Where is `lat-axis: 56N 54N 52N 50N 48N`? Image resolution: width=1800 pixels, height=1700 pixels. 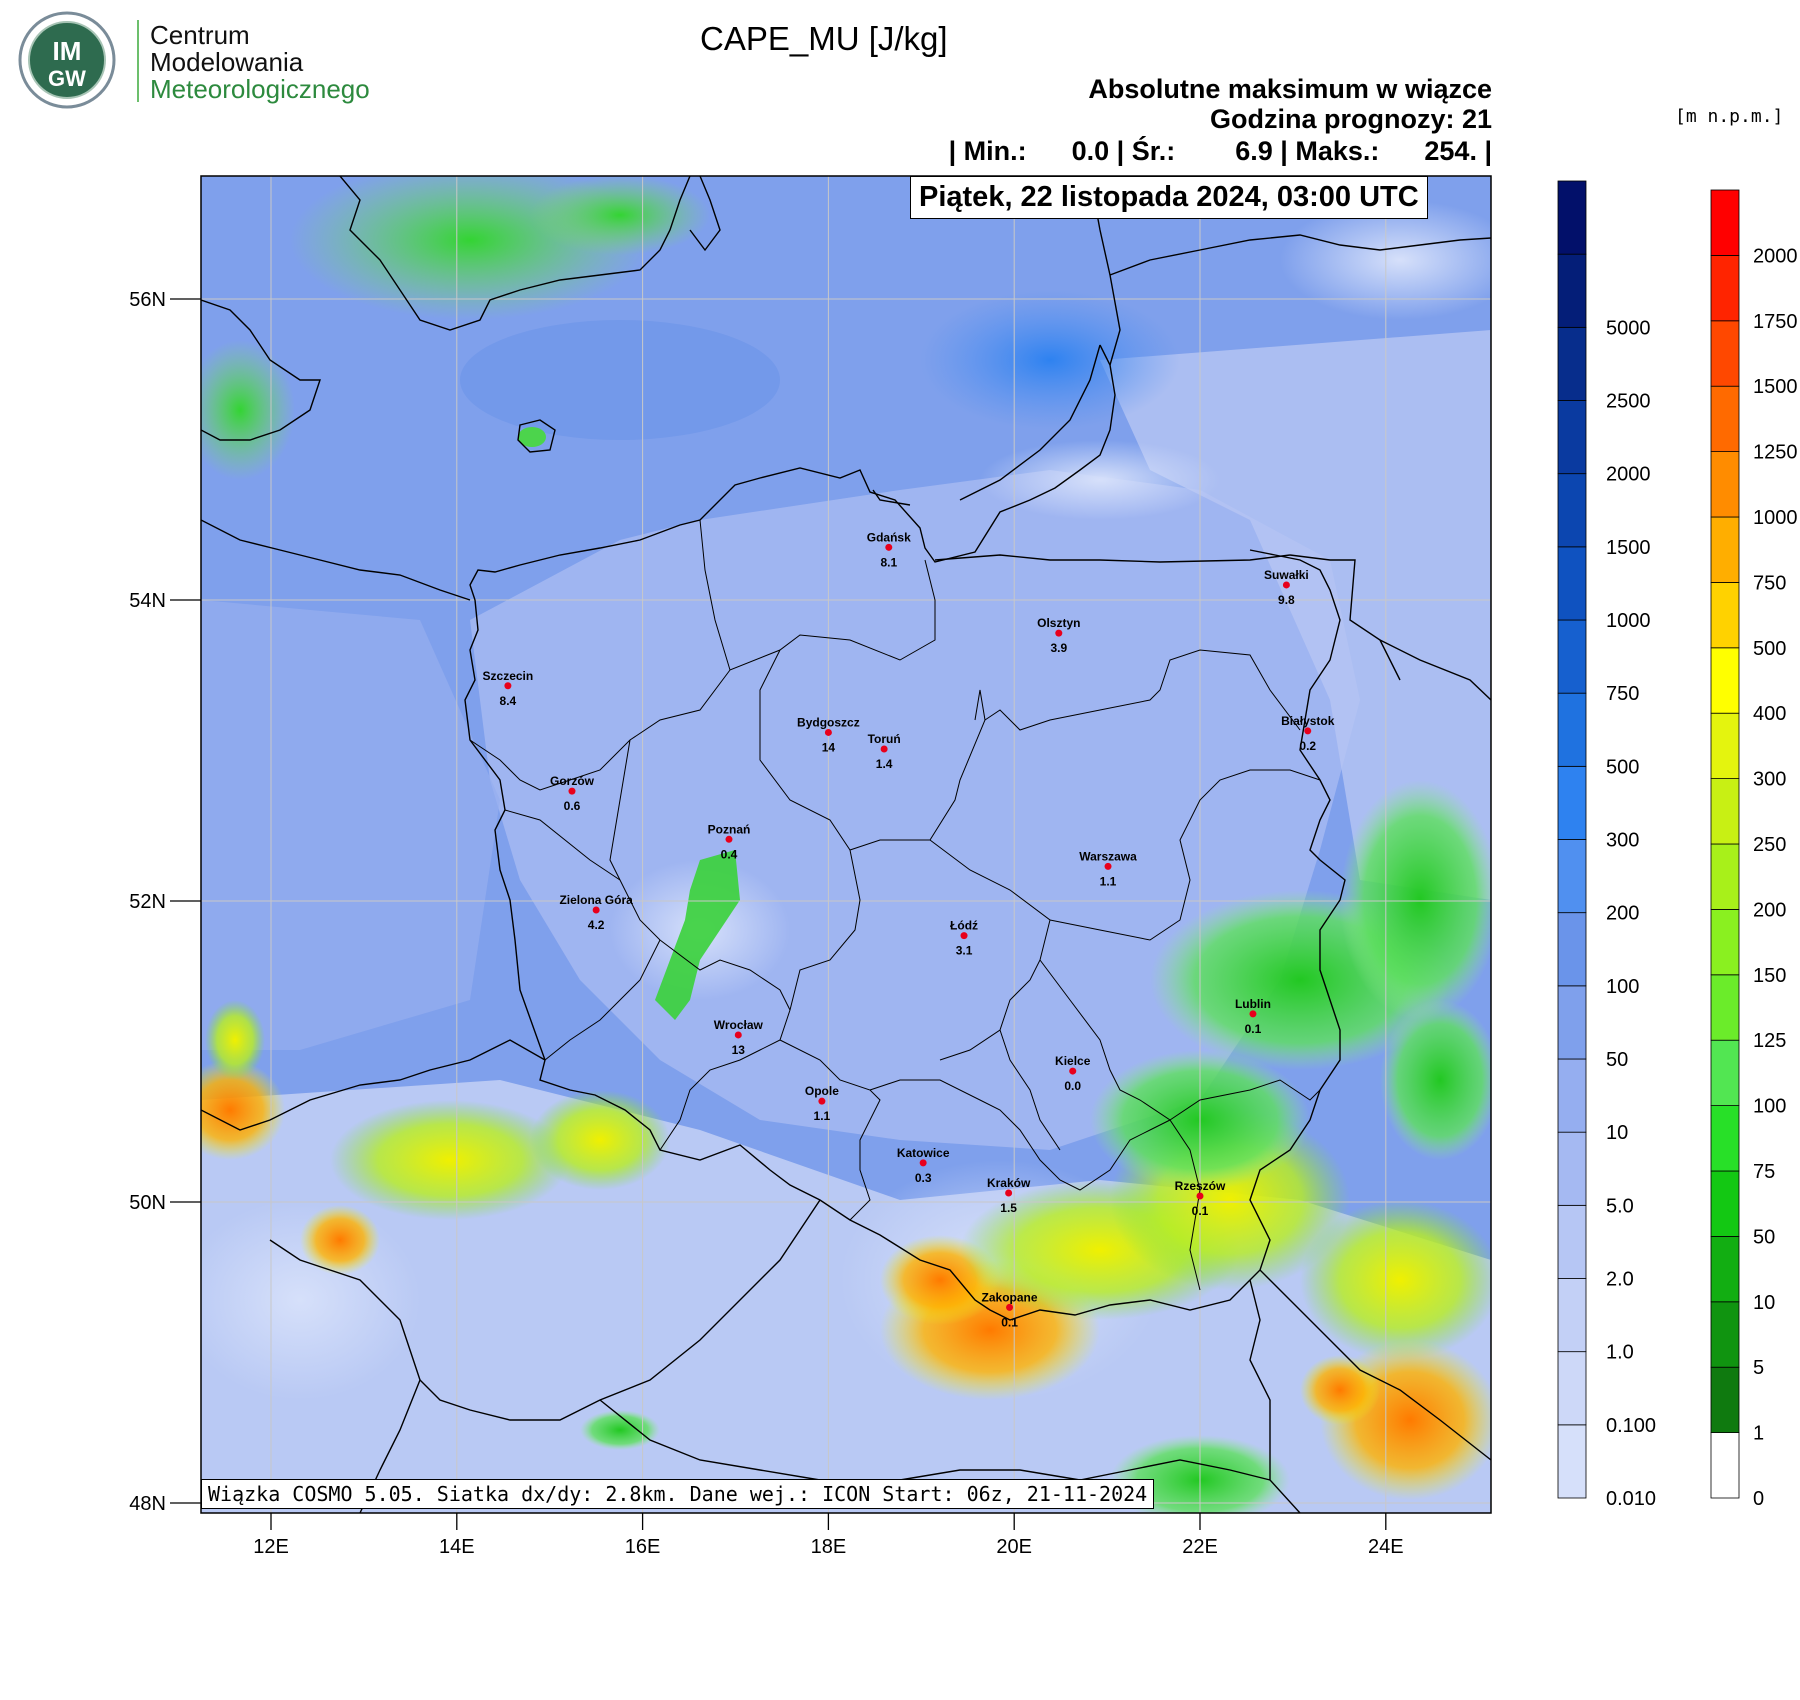
lat-axis: 56N 54N 52N 50N 48N is located at coordinates (165, 902).